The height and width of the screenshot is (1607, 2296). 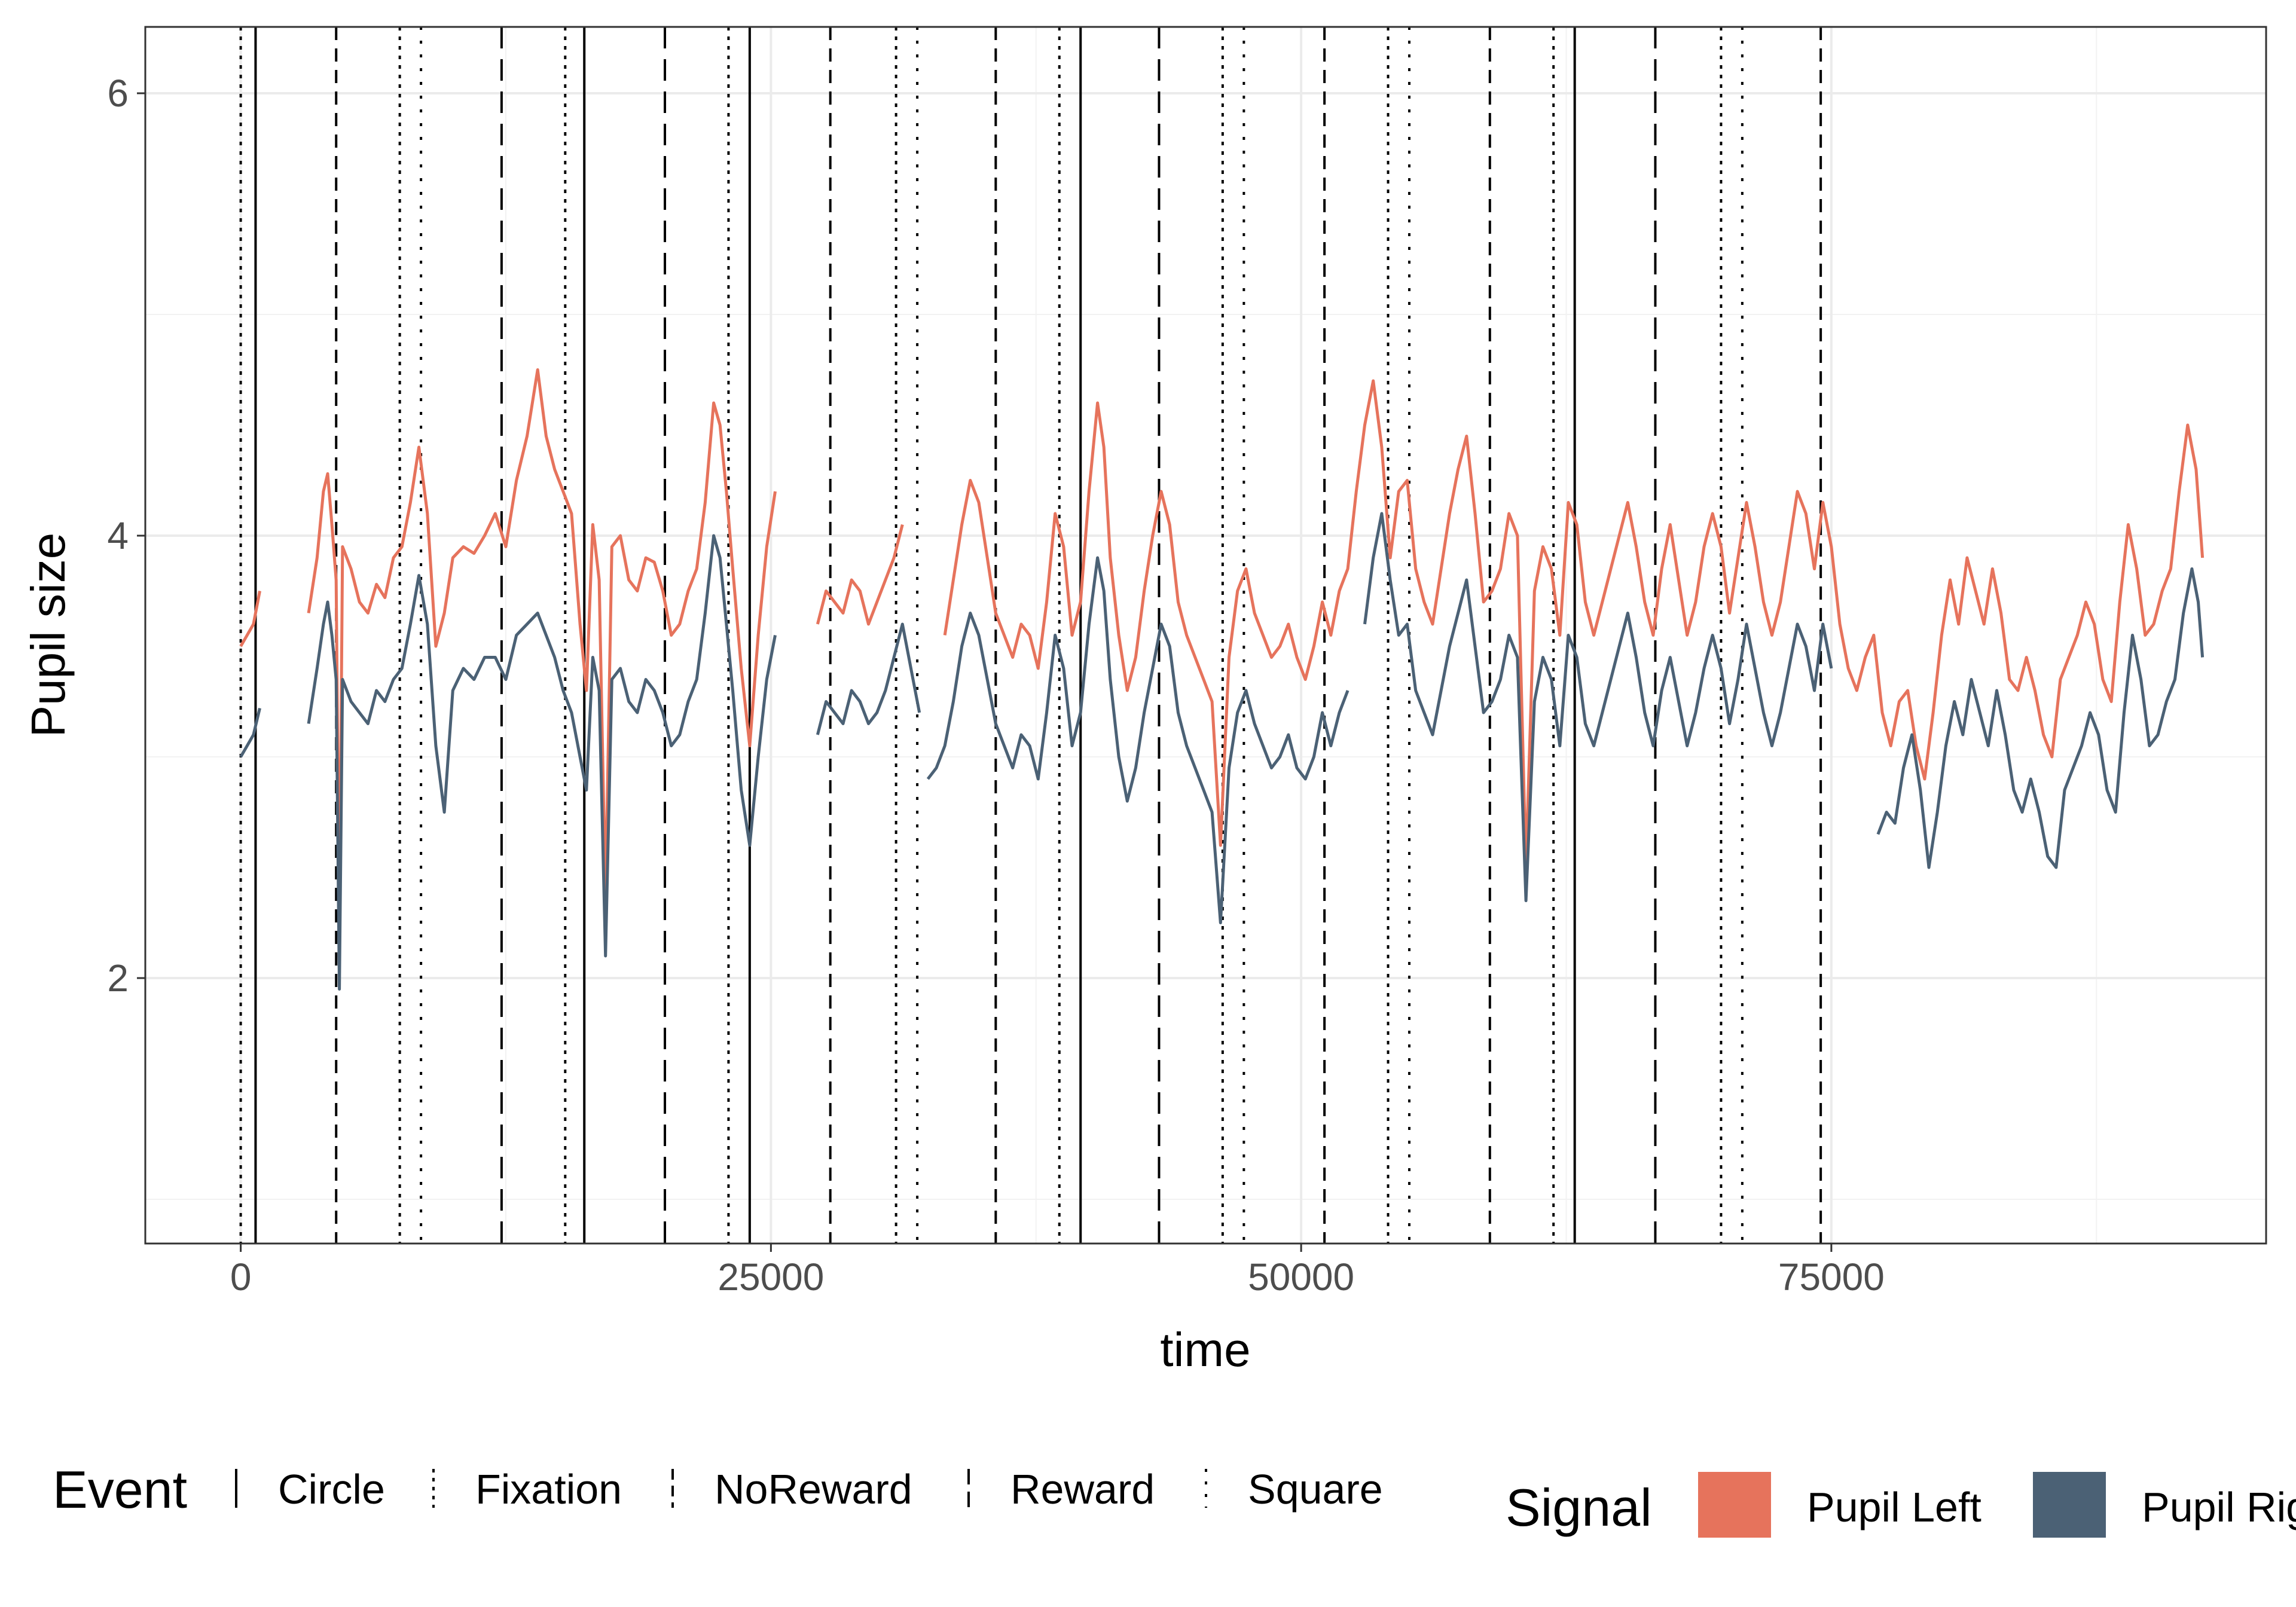 What do you see at coordinates (1315, 1489) in the screenshot?
I see `event-legend-label: Square` at bounding box center [1315, 1489].